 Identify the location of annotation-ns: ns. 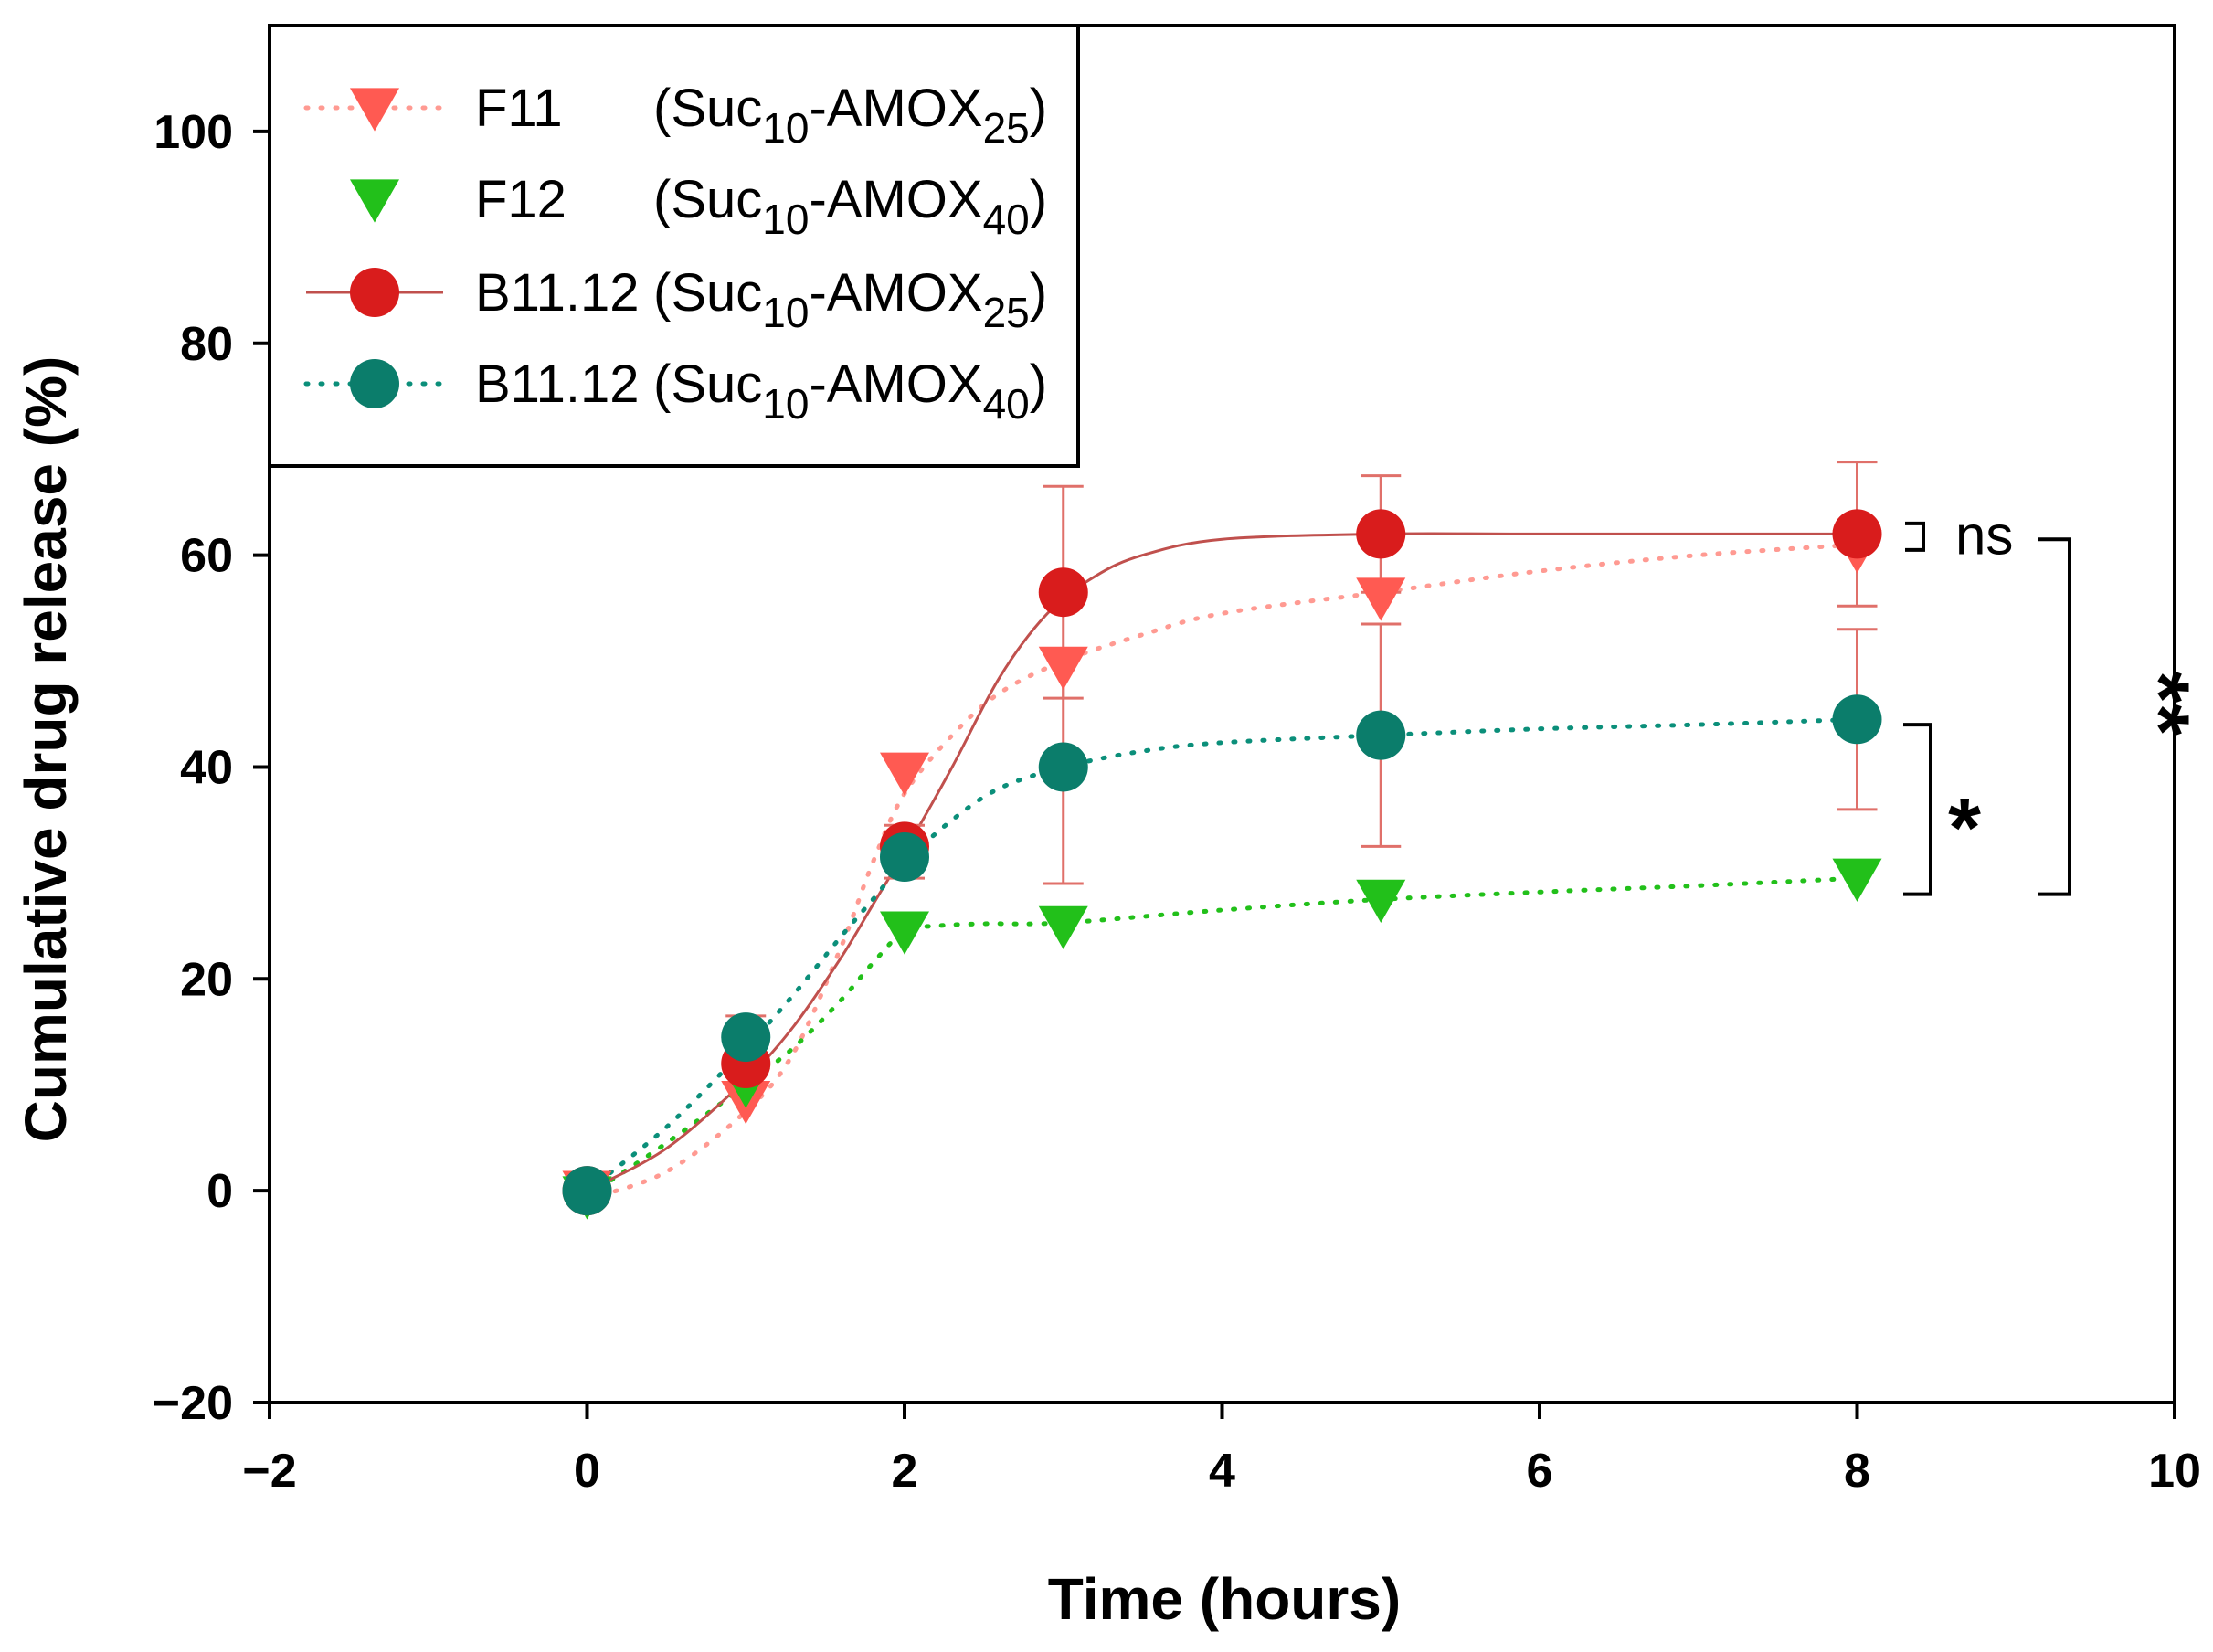
(1984, 536).